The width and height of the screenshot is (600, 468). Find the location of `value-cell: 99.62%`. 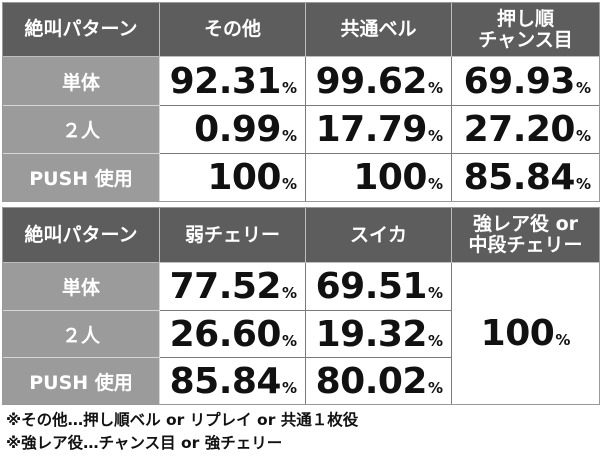

value-cell: 99.62% is located at coordinates (379, 81).